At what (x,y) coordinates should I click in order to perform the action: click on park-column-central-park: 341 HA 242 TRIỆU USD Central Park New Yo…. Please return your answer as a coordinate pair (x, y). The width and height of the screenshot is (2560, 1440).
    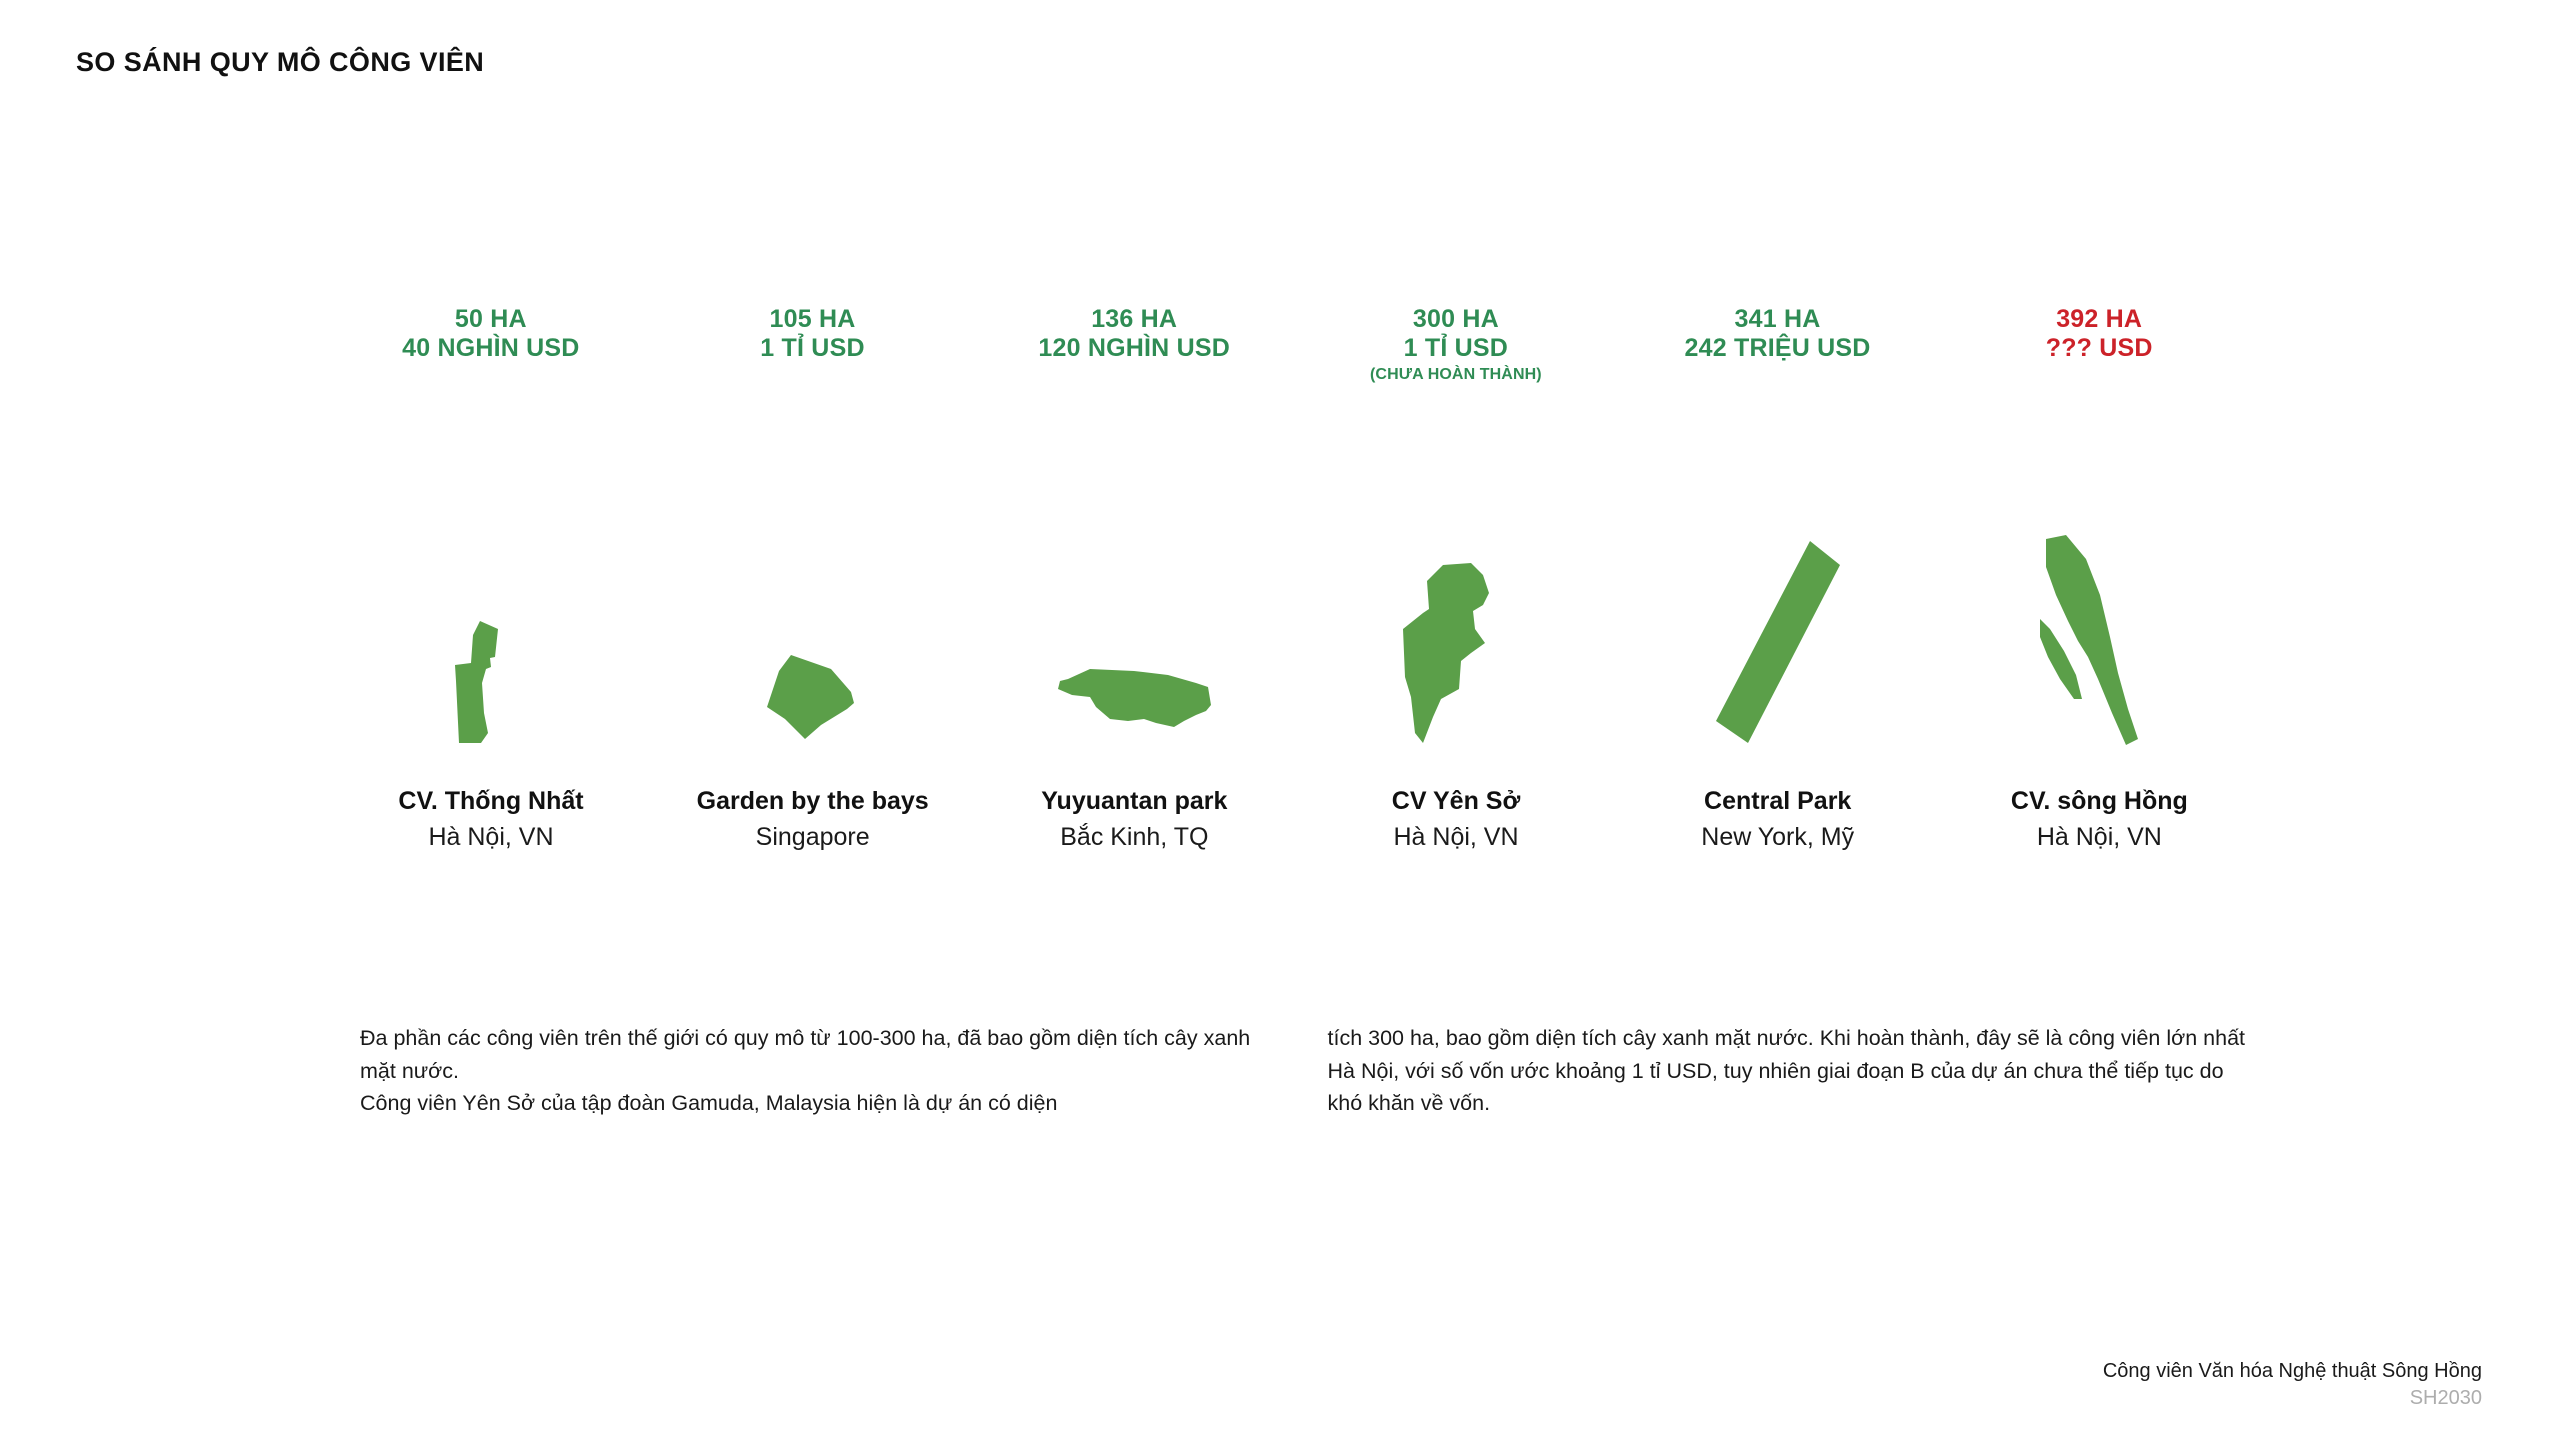
    Looking at the image, I should click on (1778, 605).